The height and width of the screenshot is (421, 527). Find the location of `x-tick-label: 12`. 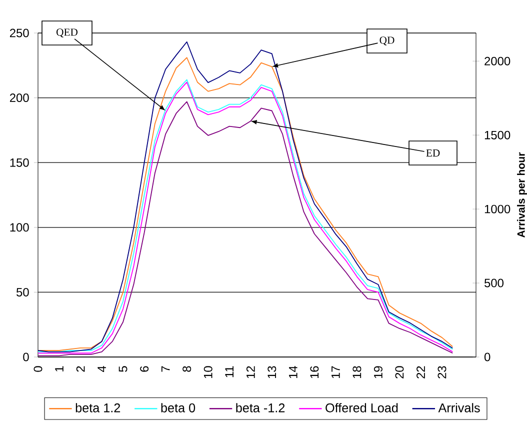

x-tick-label: 12 is located at coordinates (250, 372).